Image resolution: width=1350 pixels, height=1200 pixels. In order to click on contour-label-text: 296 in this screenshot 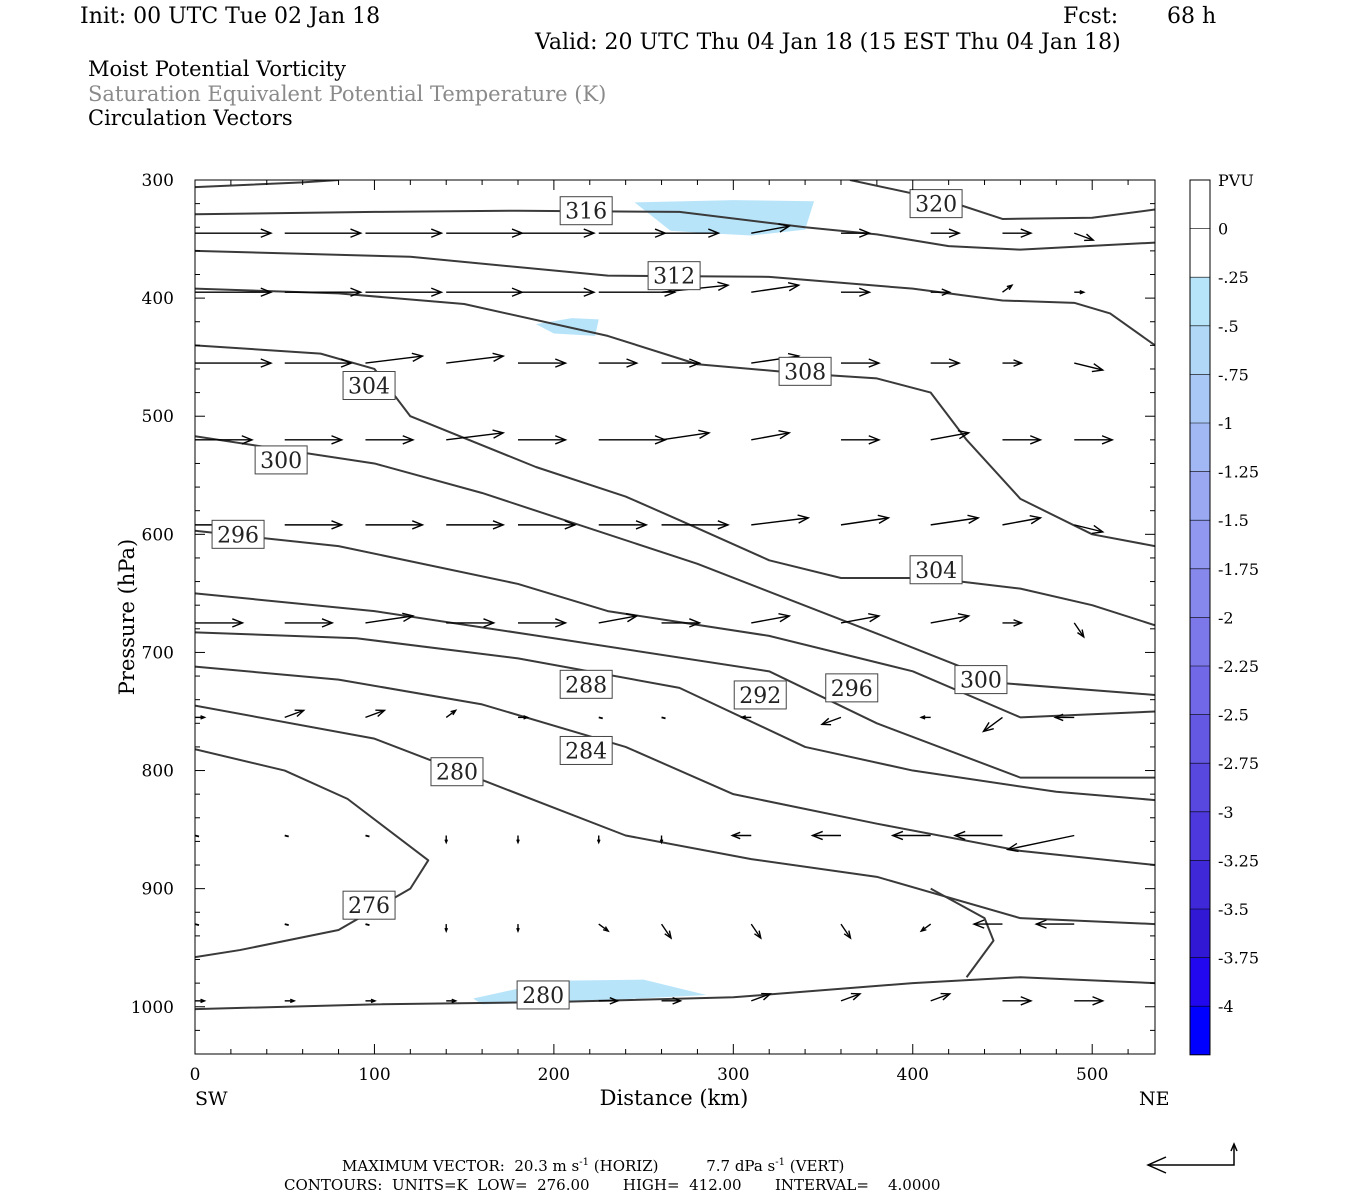, I will do `click(852, 689)`.